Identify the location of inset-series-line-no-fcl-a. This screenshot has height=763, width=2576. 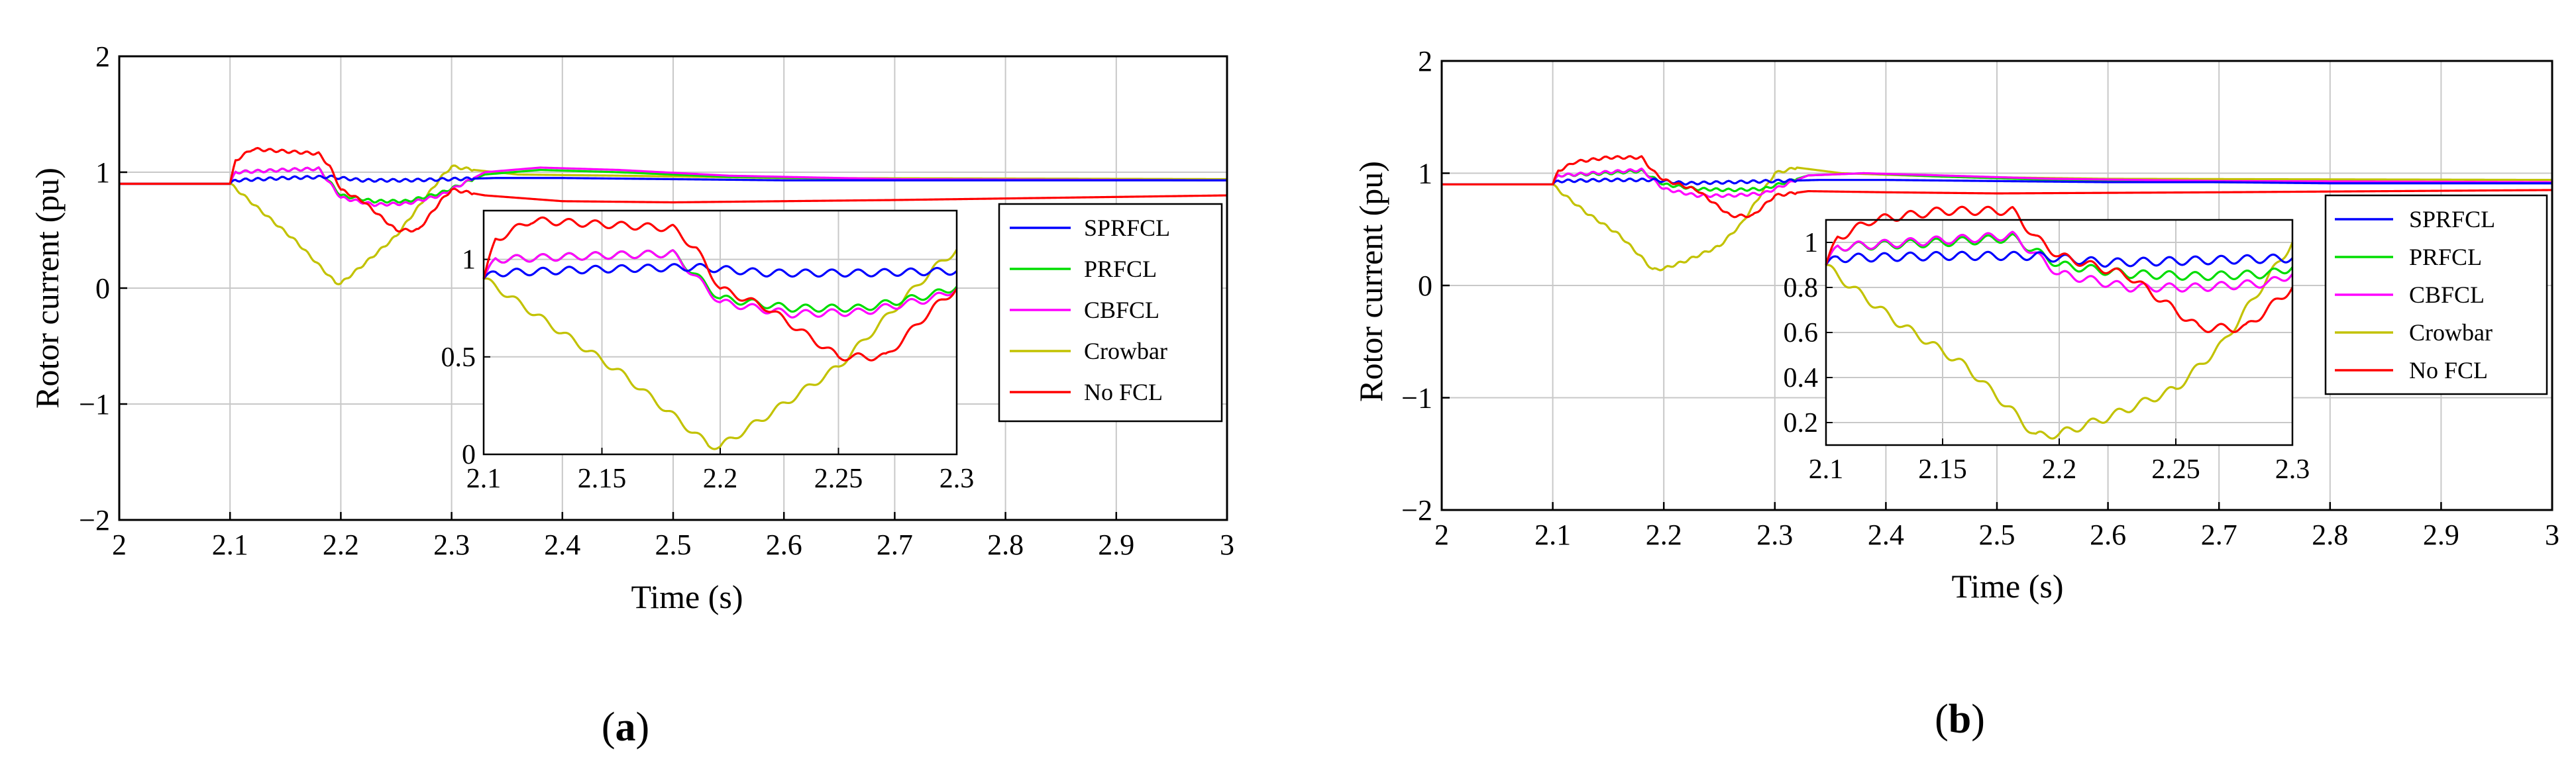
(720, 289).